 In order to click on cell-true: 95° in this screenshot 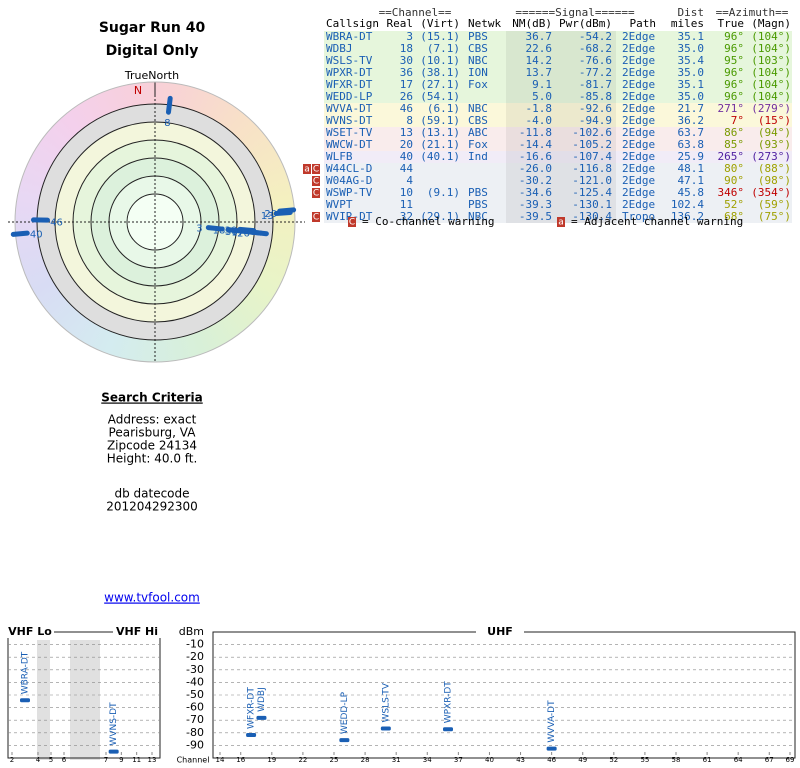, I will do `click(734, 60)`.